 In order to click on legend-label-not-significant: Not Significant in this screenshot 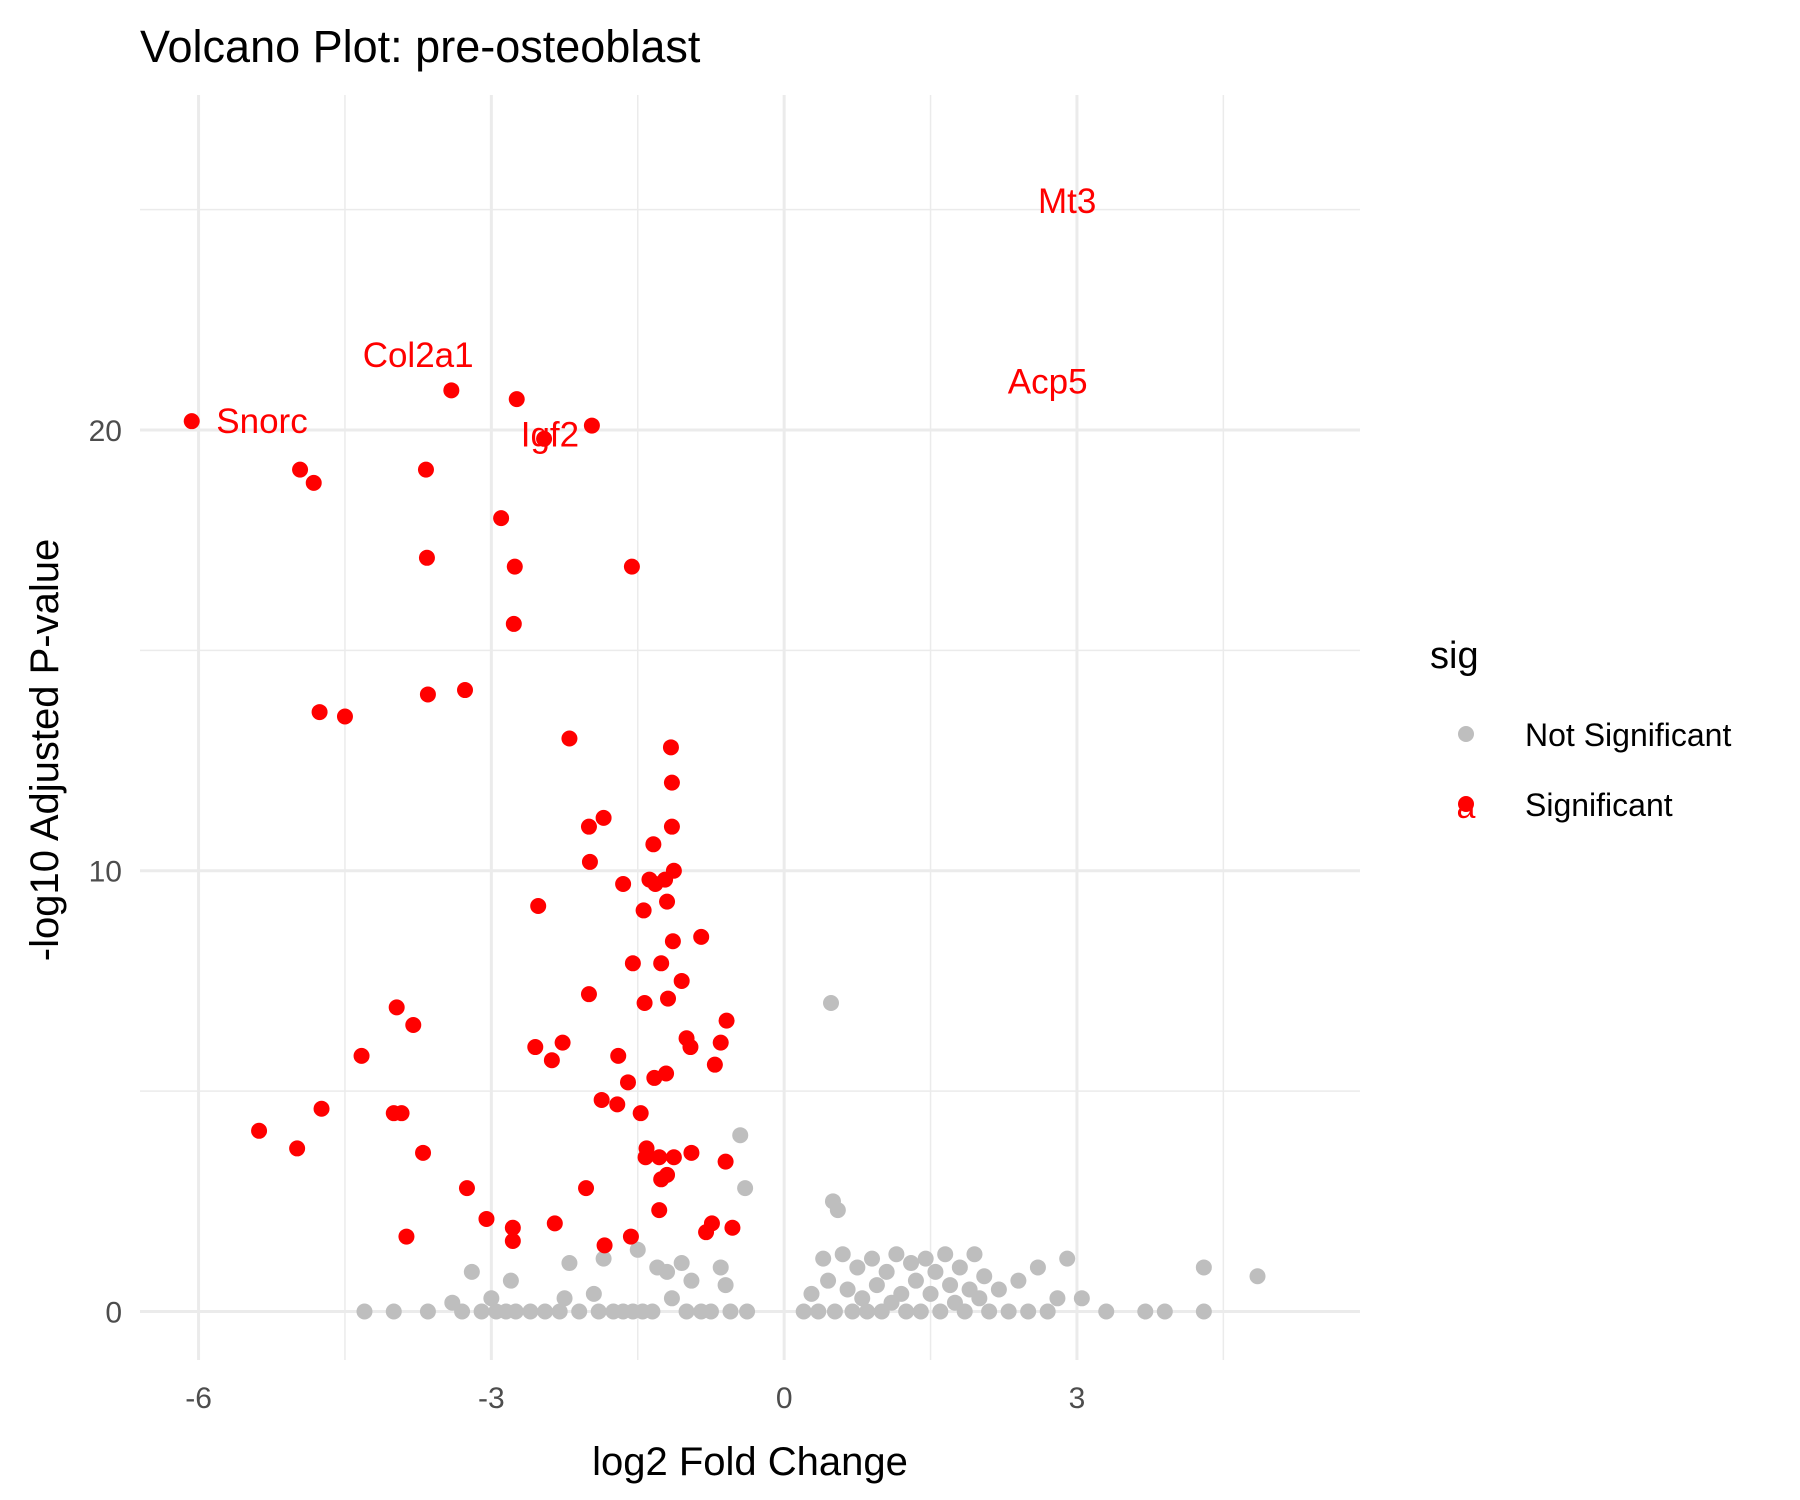, I will do `click(1628, 735)`.